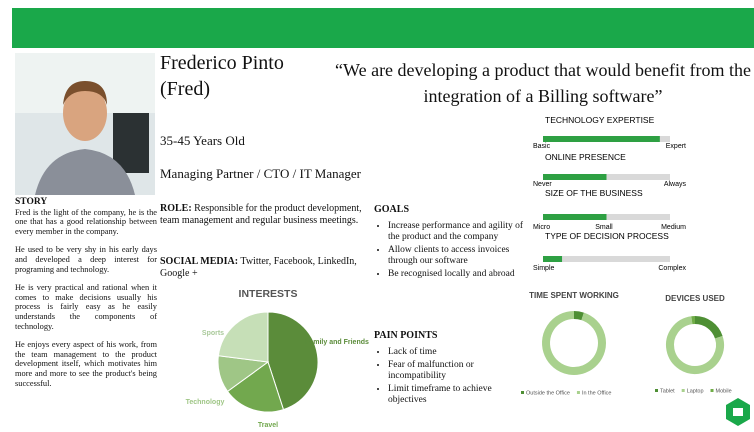 This screenshot has height=432, width=754. Describe the element at coordinates (205, 402) in the screenshot. I see `pie-label: Technology` at that location.